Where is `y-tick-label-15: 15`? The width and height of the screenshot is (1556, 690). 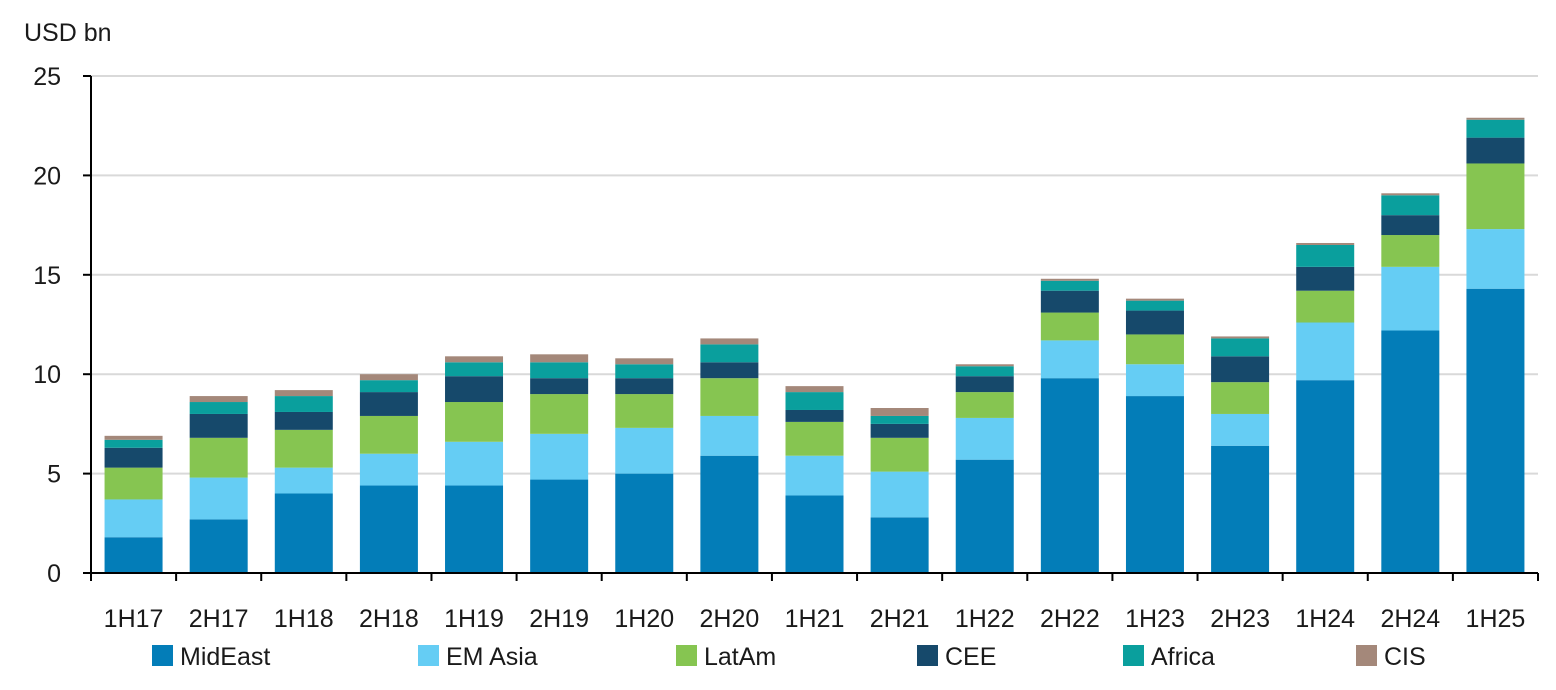
y-tick-label-15: 15 is located at coordinates (47, 276).